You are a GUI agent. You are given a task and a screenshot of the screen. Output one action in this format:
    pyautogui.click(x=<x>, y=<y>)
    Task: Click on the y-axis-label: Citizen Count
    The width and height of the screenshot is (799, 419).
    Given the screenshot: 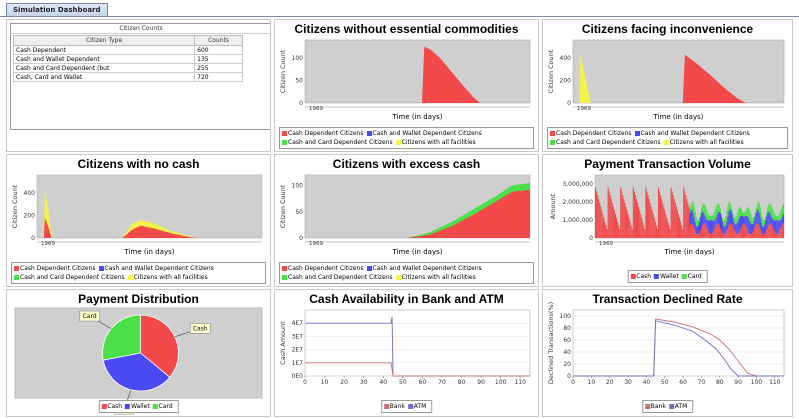 What is the action you would take?
    pyautogui.click(x=283, y=71)
    